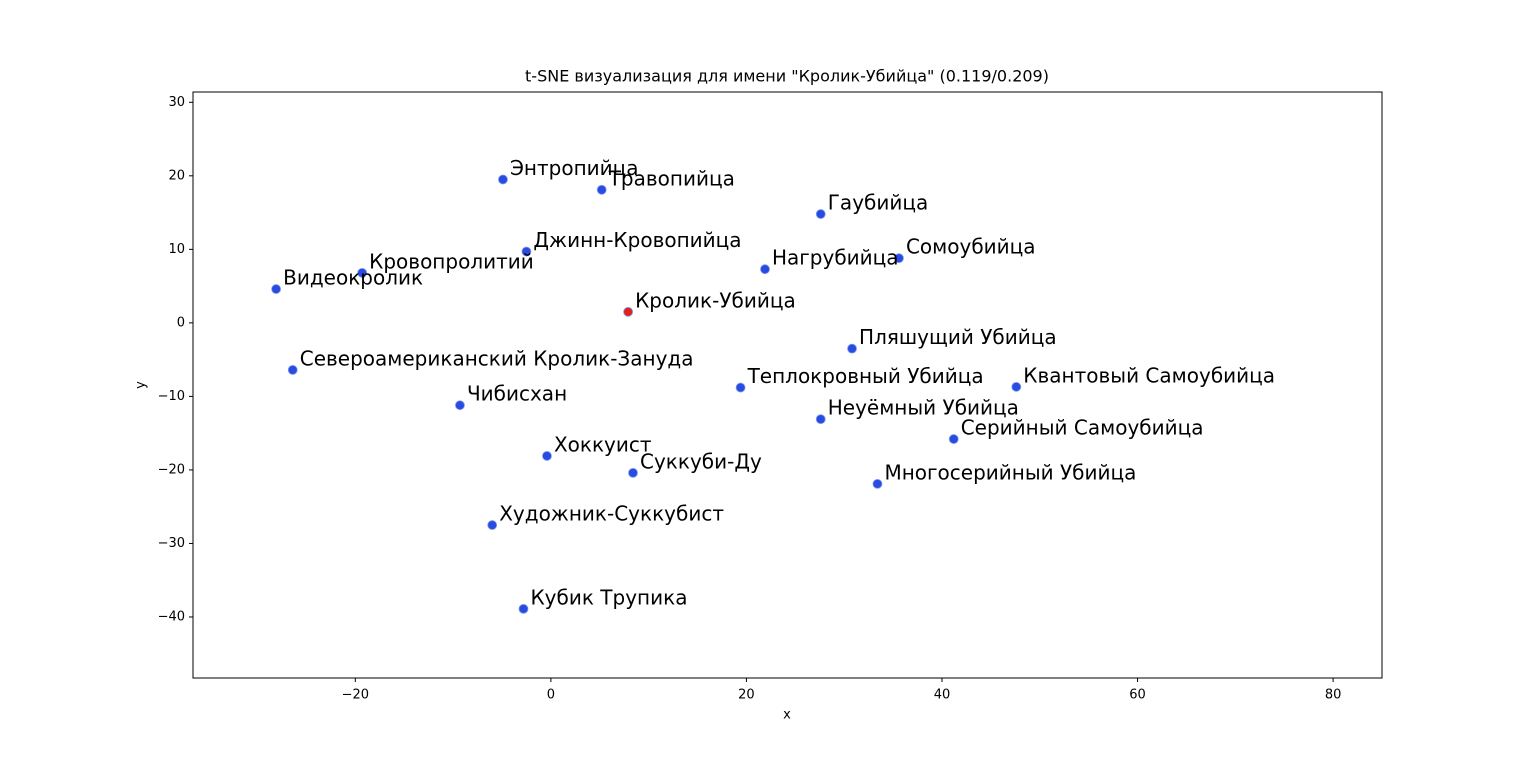  I want to click on point-label: Гаубийца, so click(878, 203).